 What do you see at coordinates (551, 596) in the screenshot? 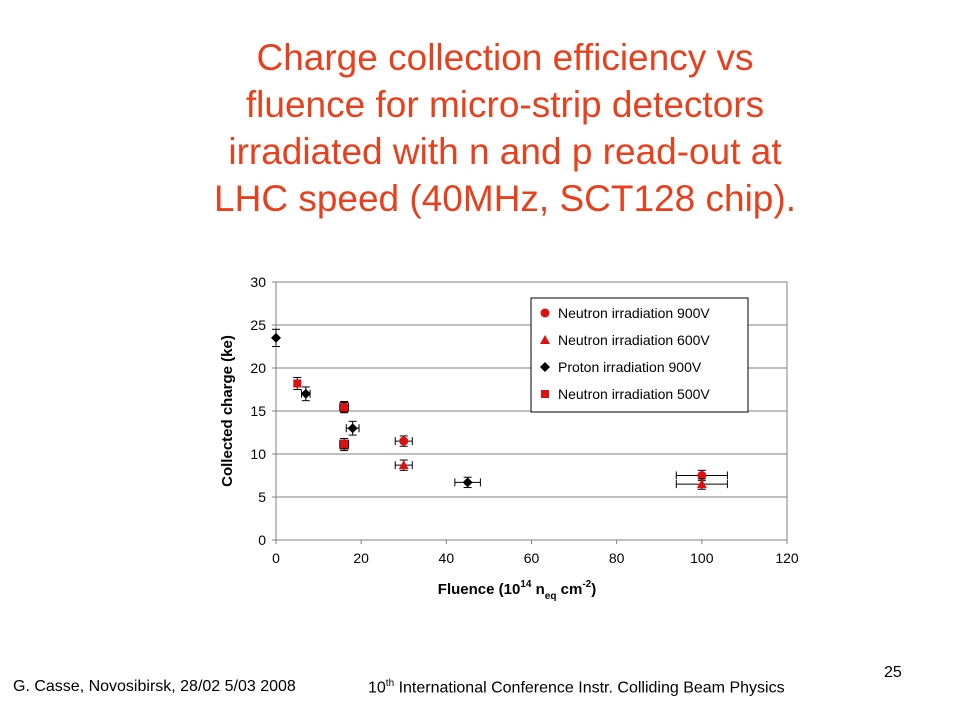
I see `x-axis-label-sub: eq` at bounding box center [551, 596].